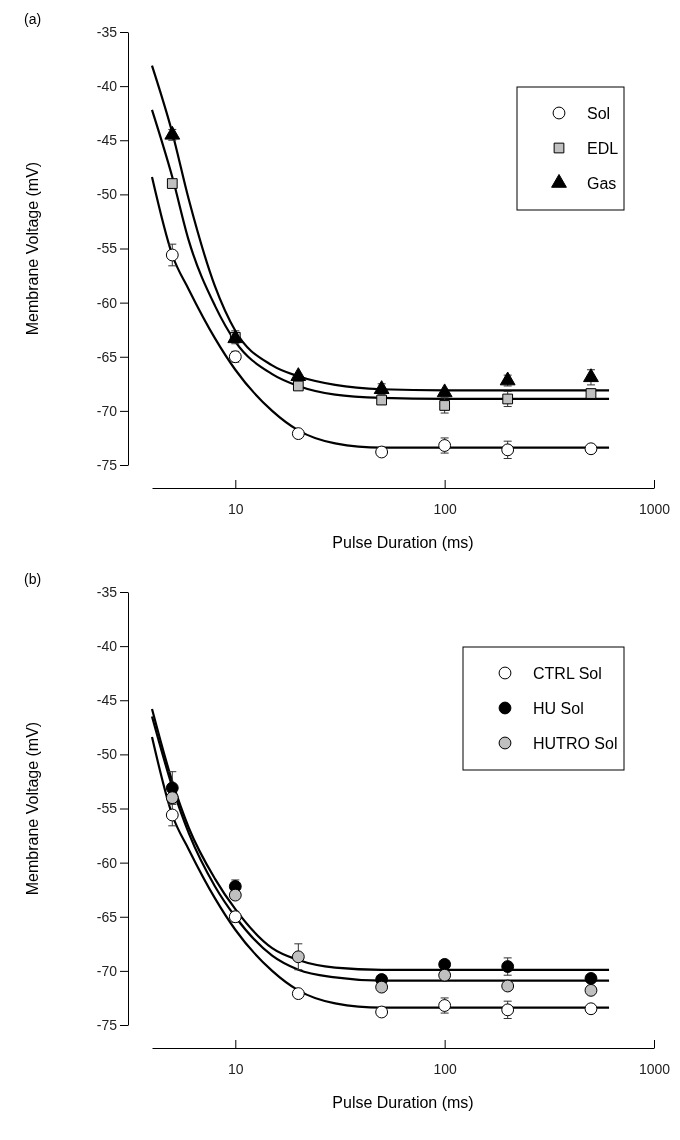 This screenshot has width=680, height=1140. I want to click on legend-label: Gas, so click(602, 183).